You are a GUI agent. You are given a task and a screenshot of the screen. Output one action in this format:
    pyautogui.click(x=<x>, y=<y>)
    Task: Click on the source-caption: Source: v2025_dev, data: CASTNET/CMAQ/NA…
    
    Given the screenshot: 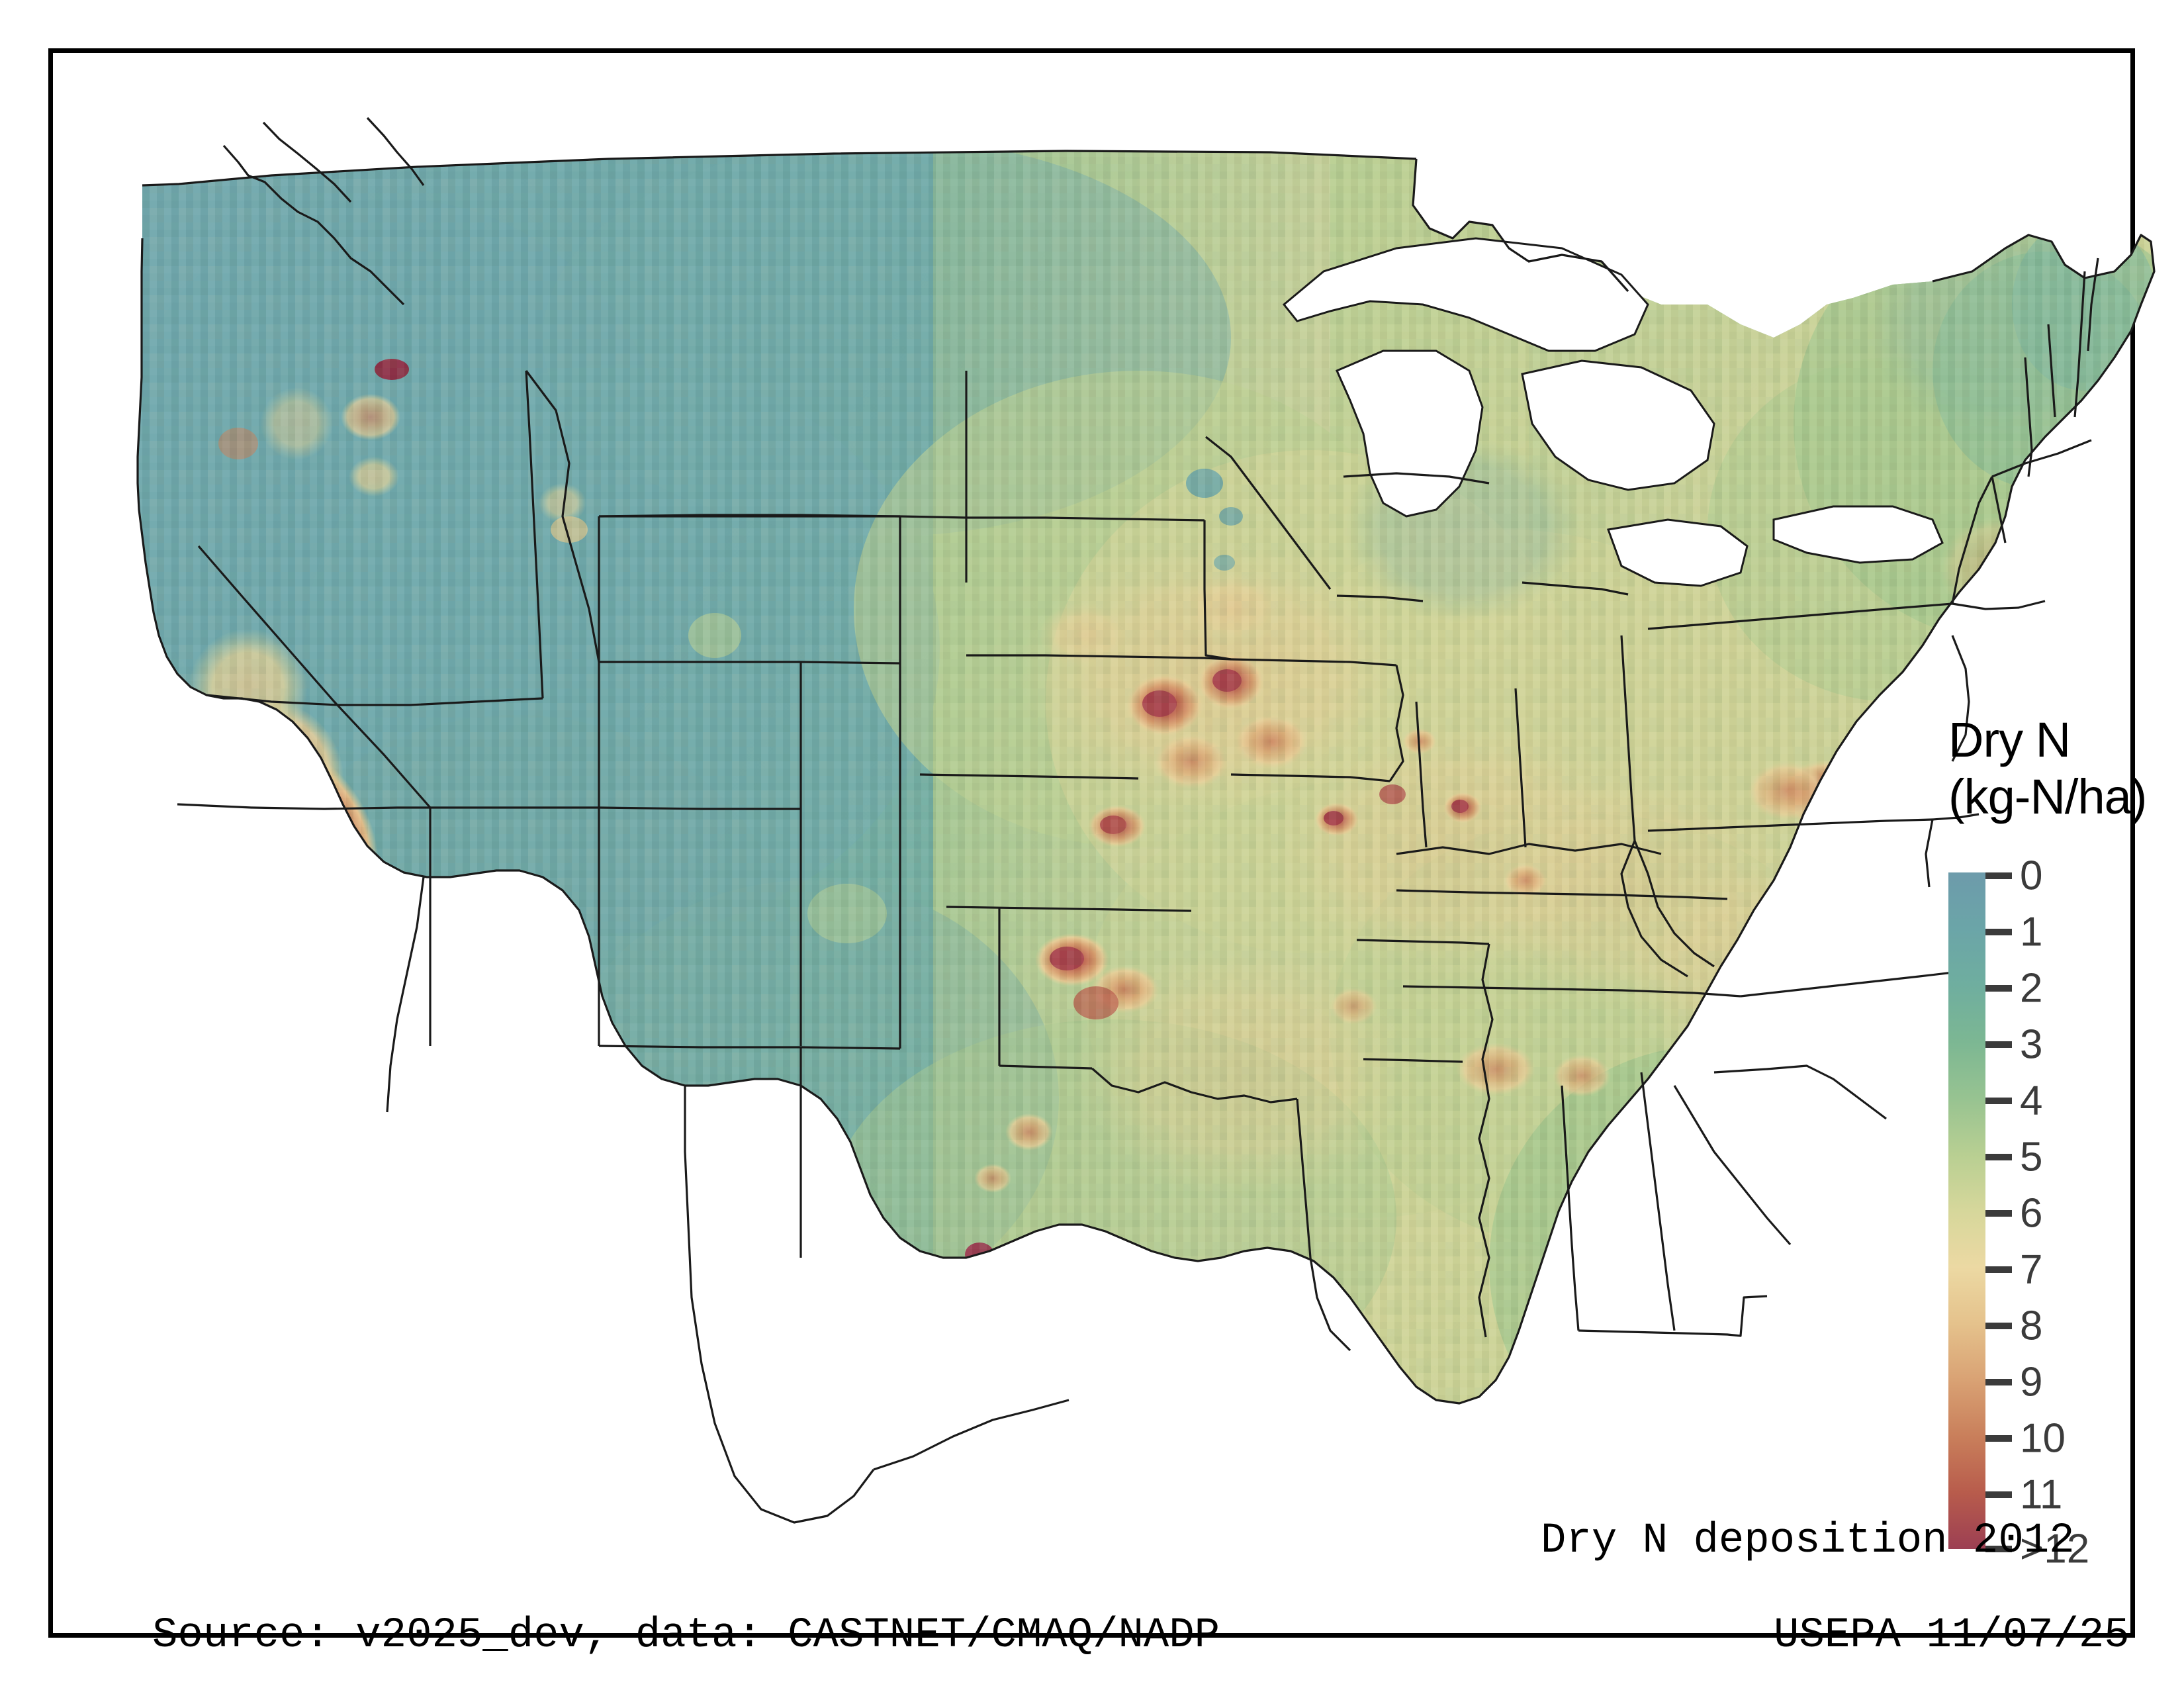 What is the action you would take?
    pyautogui.click(x=686, y=1636)
    